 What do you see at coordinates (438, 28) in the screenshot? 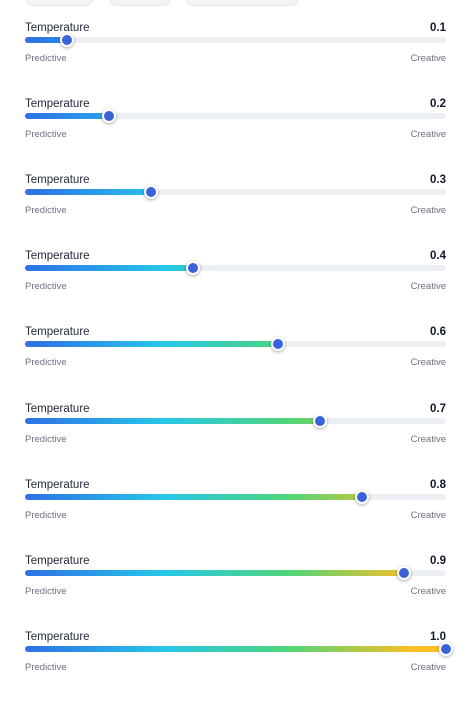
I see `slider-value: 0.1` at bounding box center [438, 28].